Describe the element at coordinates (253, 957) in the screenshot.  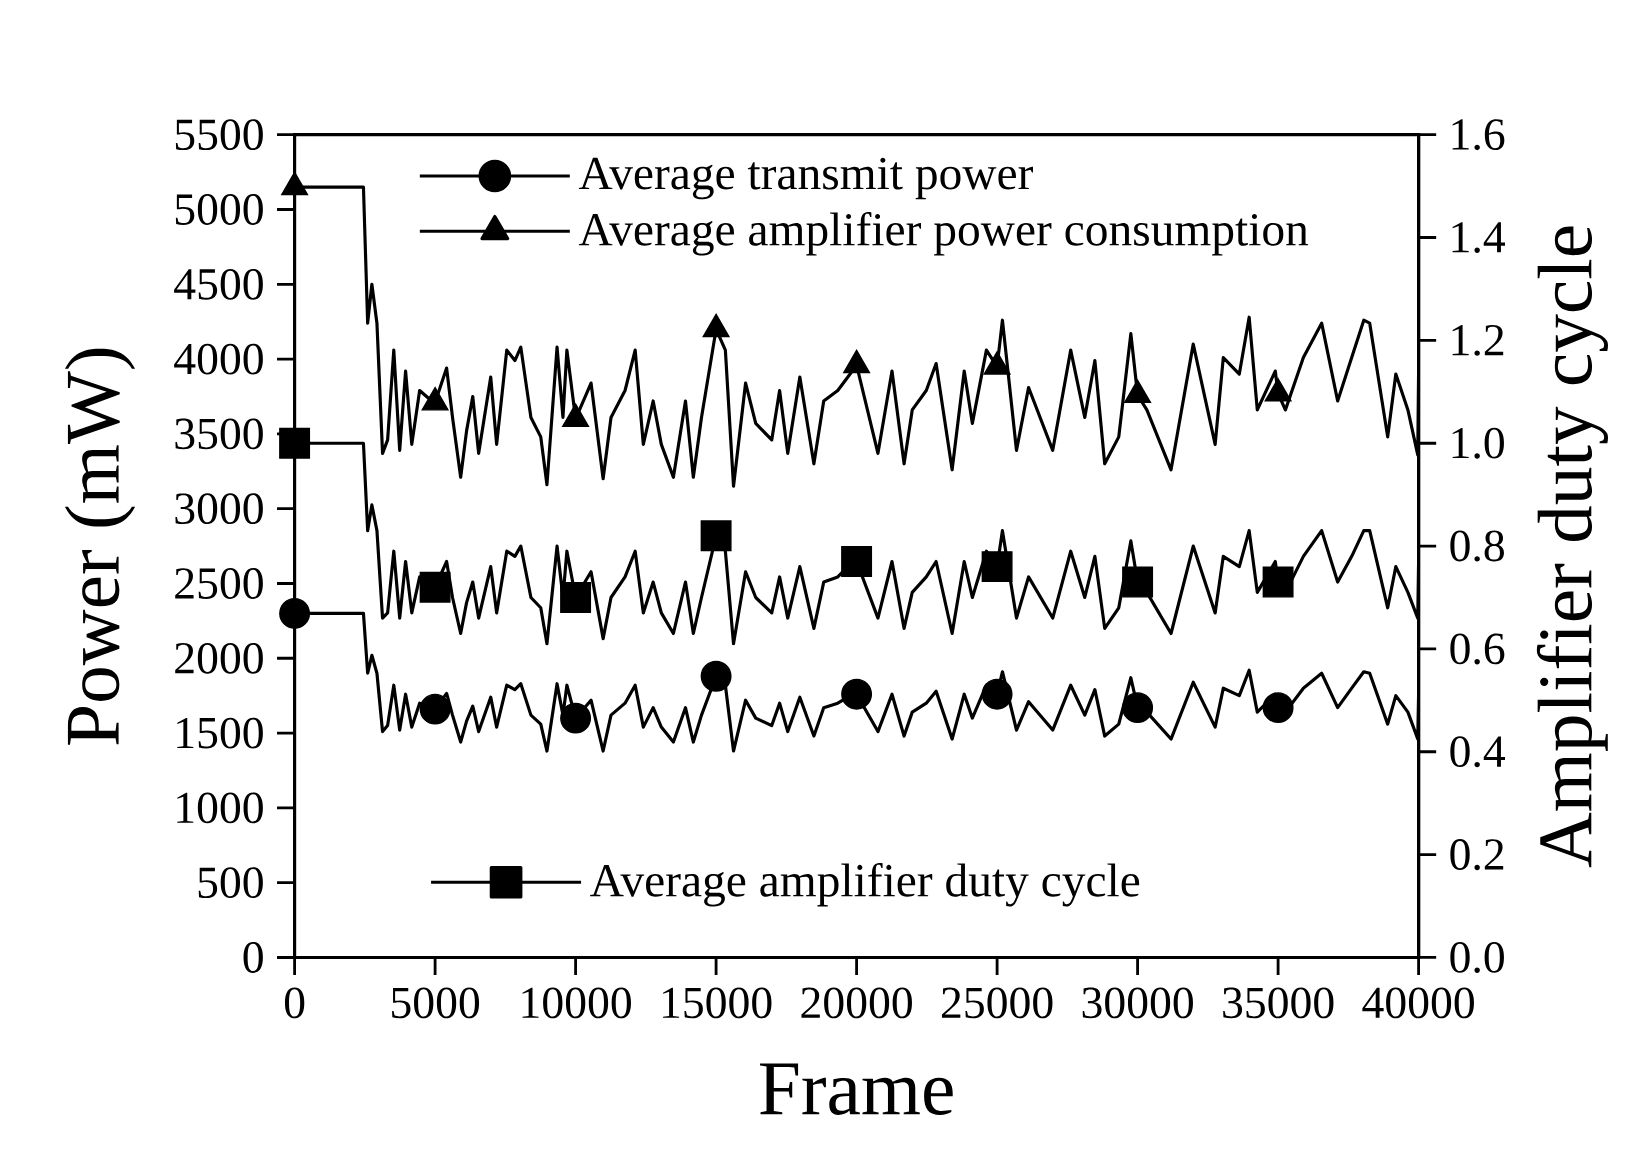
I see `y-tick-label: 0` at that location.